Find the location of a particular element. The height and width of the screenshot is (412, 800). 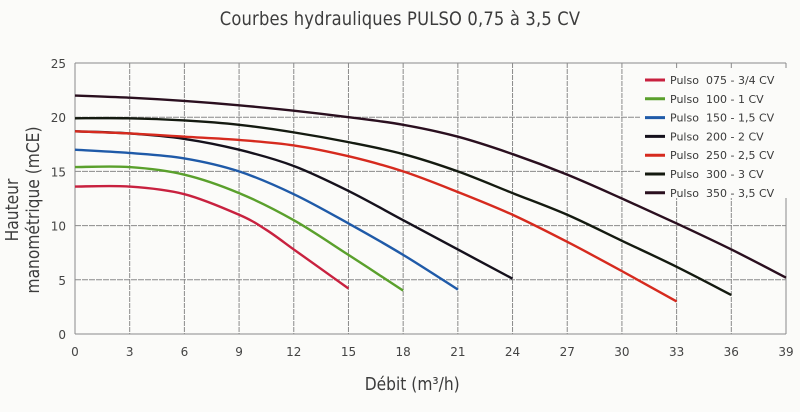

legend-model: 350 - 3,5 CV is located at coordinates (740, 193).